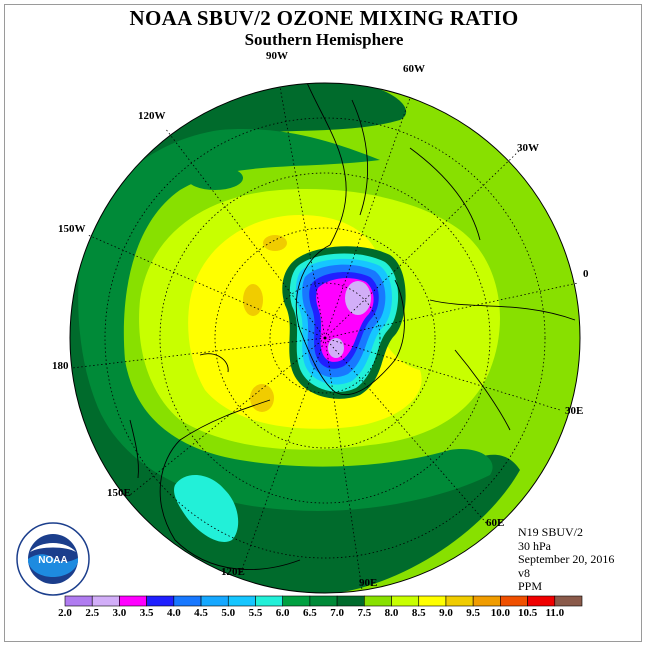 The image size is (648, 648). What do you see at coordinates (282, 613) in the screenshot?
I see `colorbar-tick-label: 6.0` at bounding box center [282, 613].